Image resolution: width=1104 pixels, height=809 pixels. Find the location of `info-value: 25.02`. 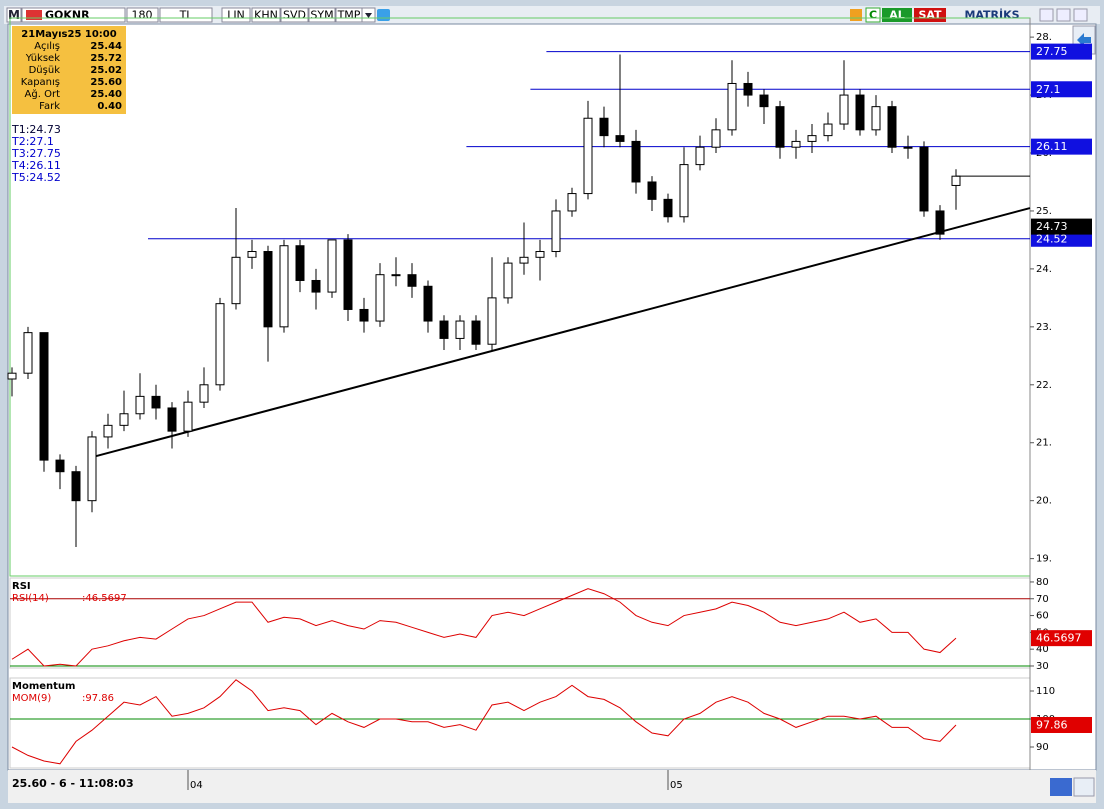

info-value: 25.02 is located at coordinates (106, 70).